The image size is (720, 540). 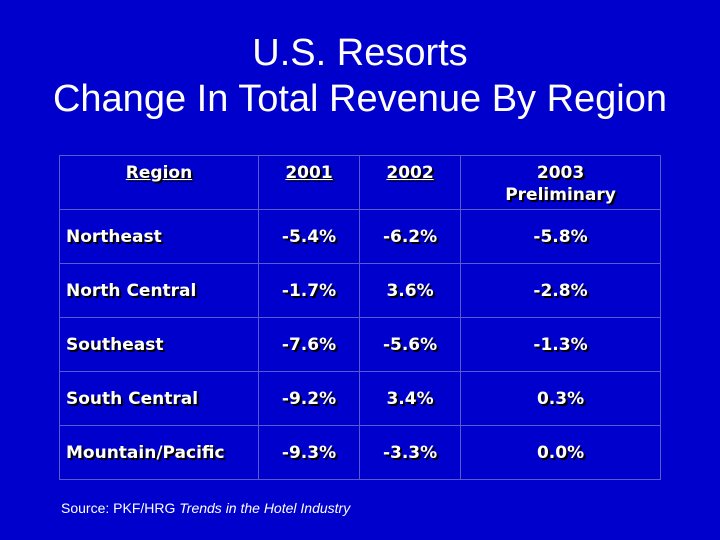 What do you see at coordinates (309, 236) in the screenshot?
I see `value-2001-cell: -5.4%` at bounding box center [309, 236].